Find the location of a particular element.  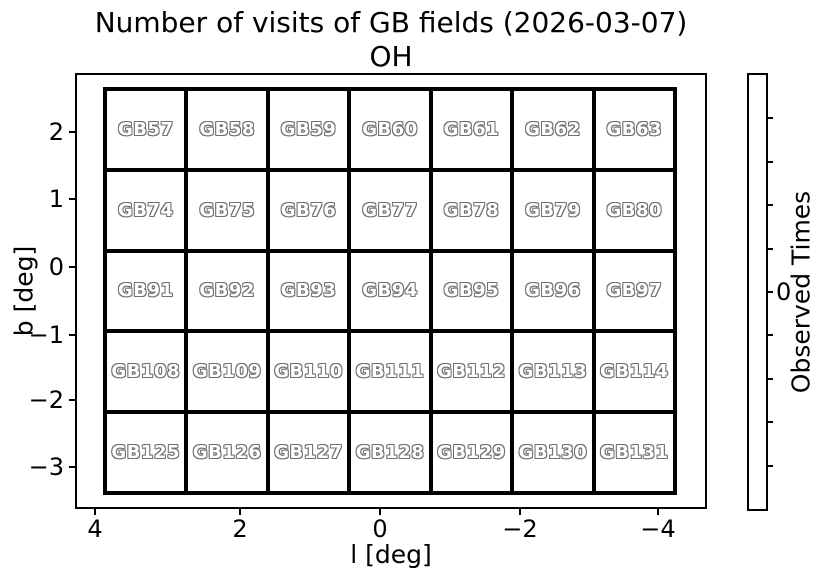

y-axis-tick-label: 2 is located at coordinates (56, 132).